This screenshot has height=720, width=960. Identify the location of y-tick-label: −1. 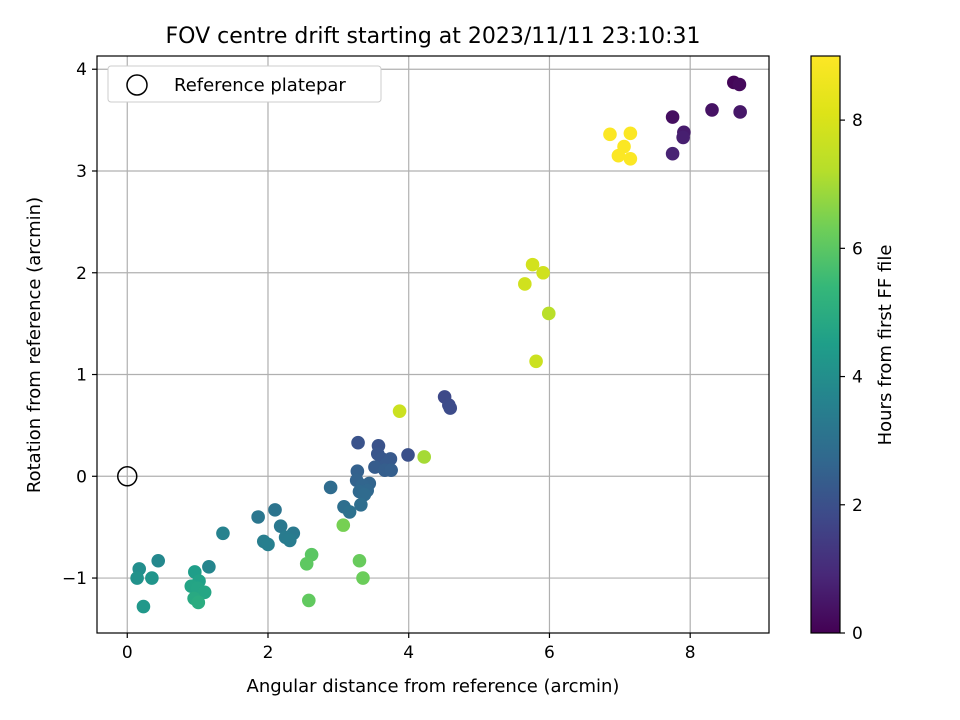
(74, 579).